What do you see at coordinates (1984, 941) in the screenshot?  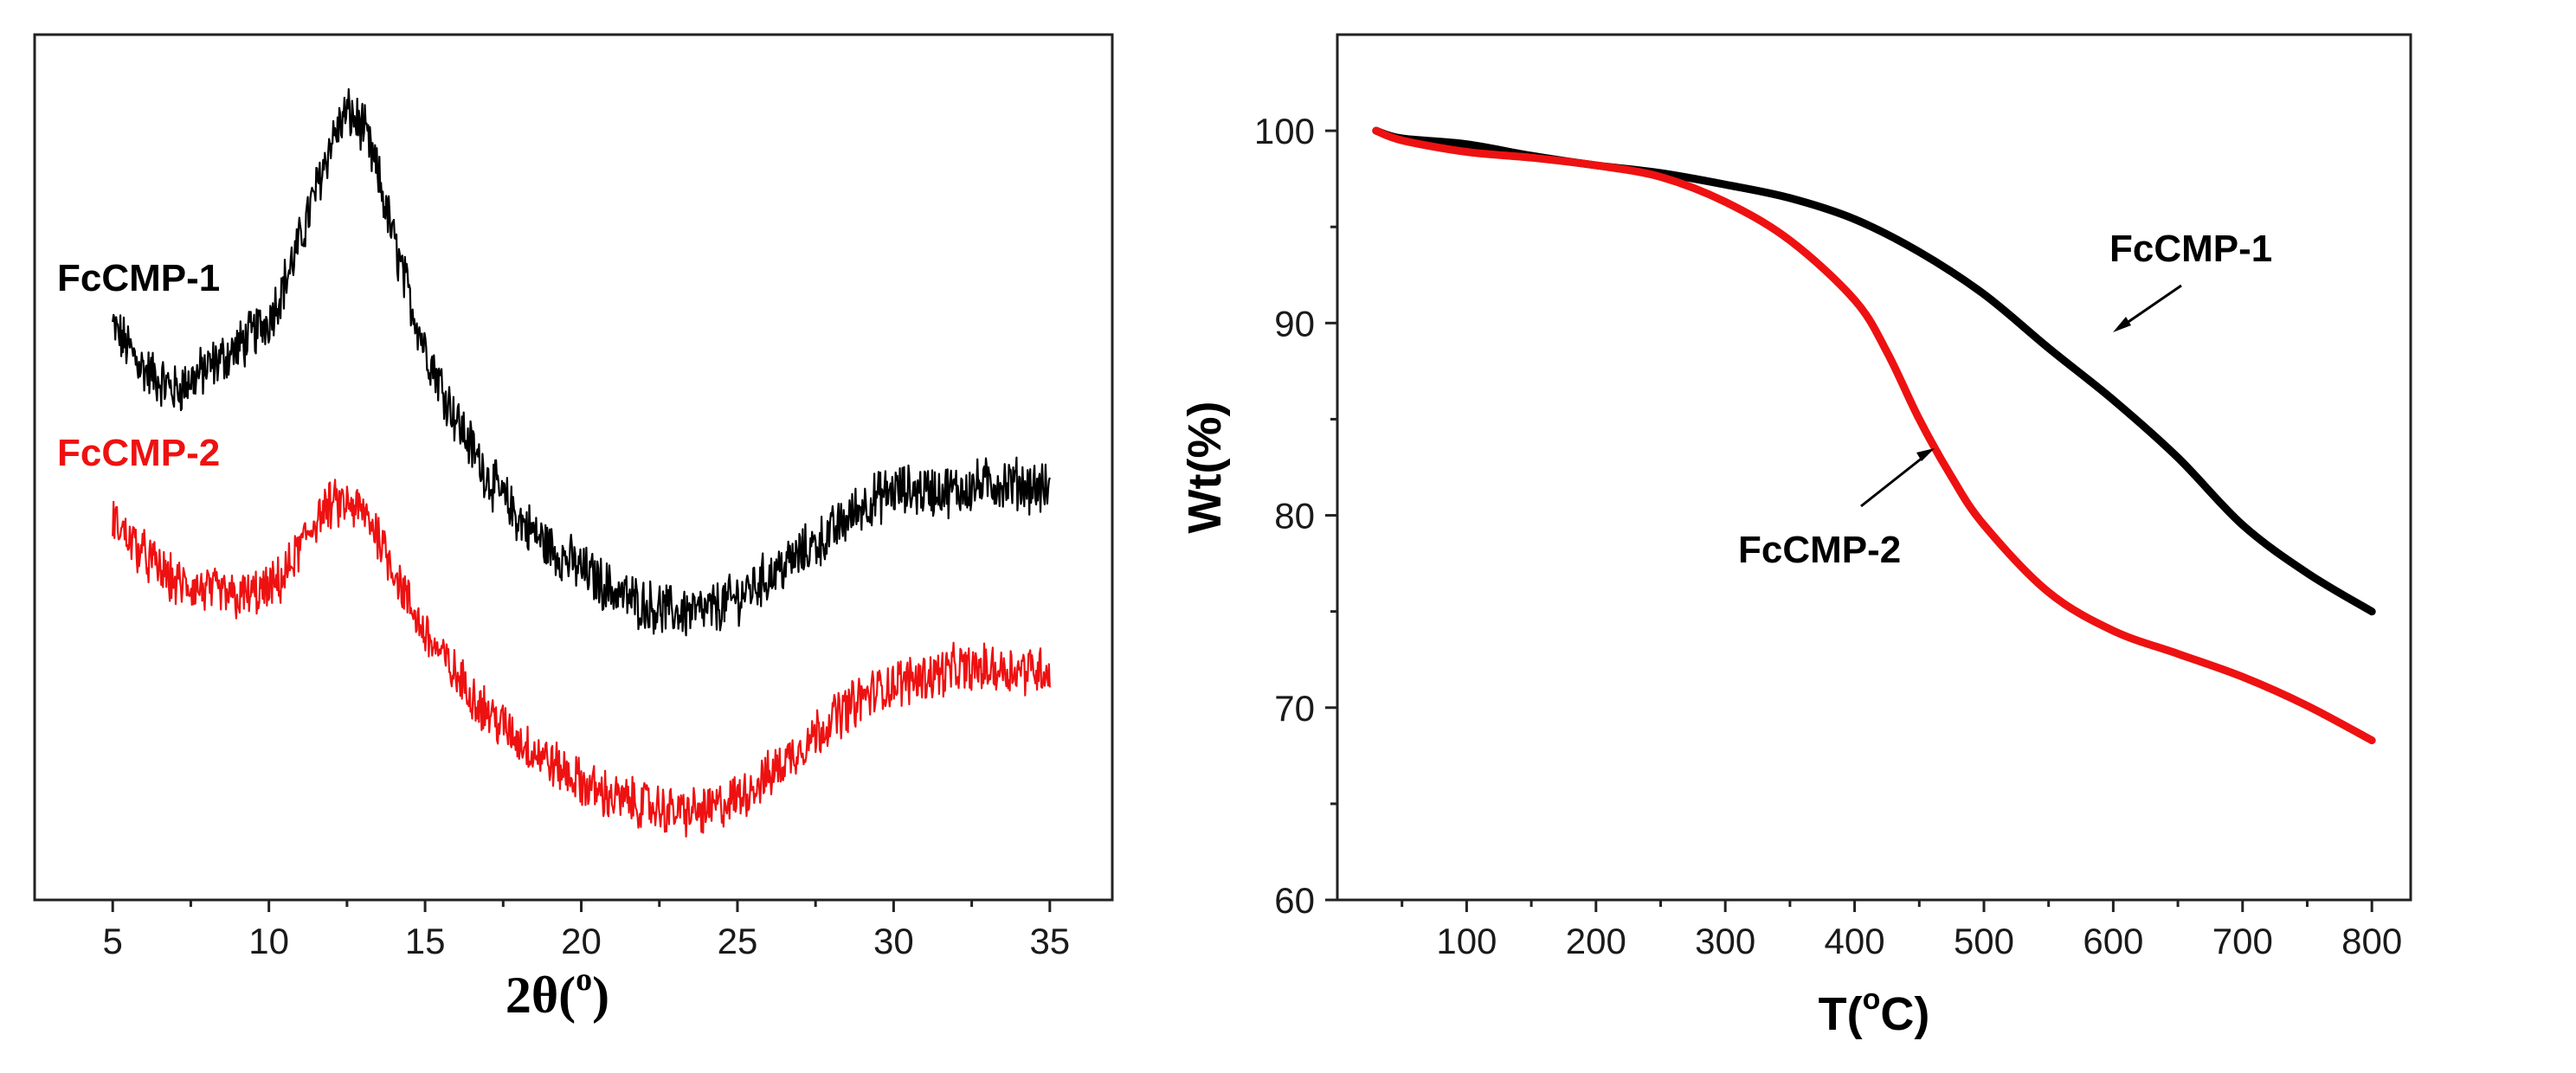 I see `tga-x-tick-label-500: 500` at bounding box center [1984, 941].